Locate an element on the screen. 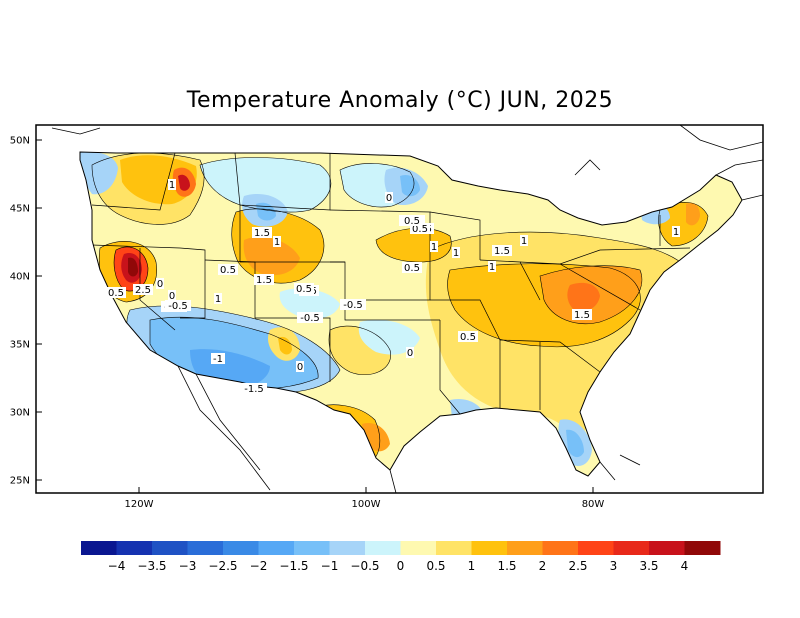 Image resolution: width=800 pixels, height=618 pixels. legend-label: 3.5 is located at coordinates (648, 566).